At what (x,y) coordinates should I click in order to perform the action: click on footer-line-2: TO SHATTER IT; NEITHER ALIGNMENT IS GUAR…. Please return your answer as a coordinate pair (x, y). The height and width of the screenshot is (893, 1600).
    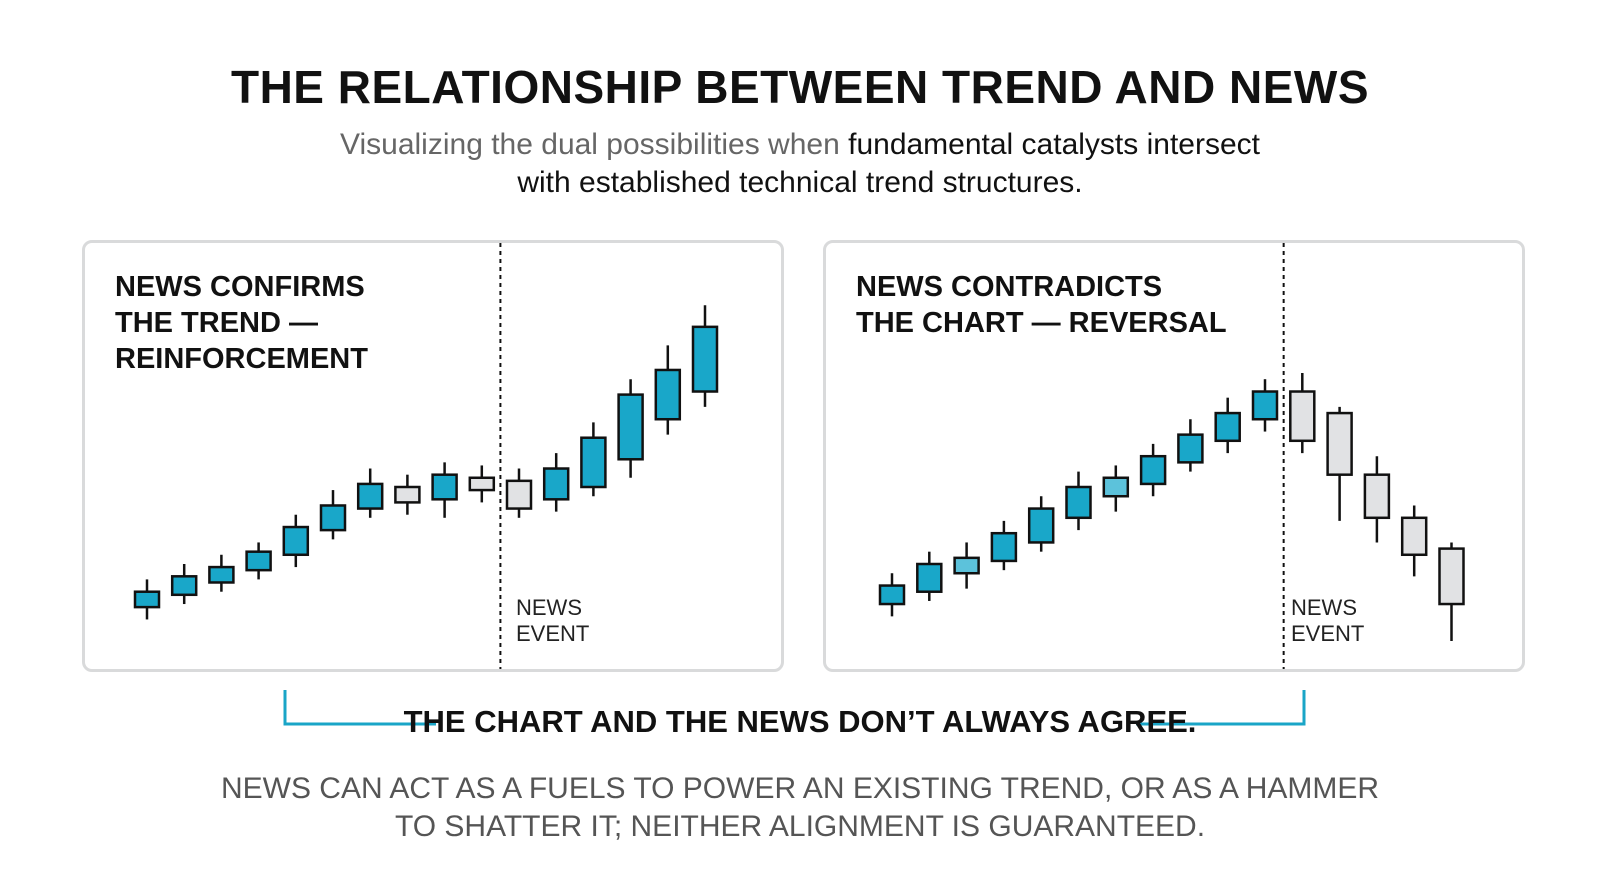
    Looking at the image, I should click on (800, 826).